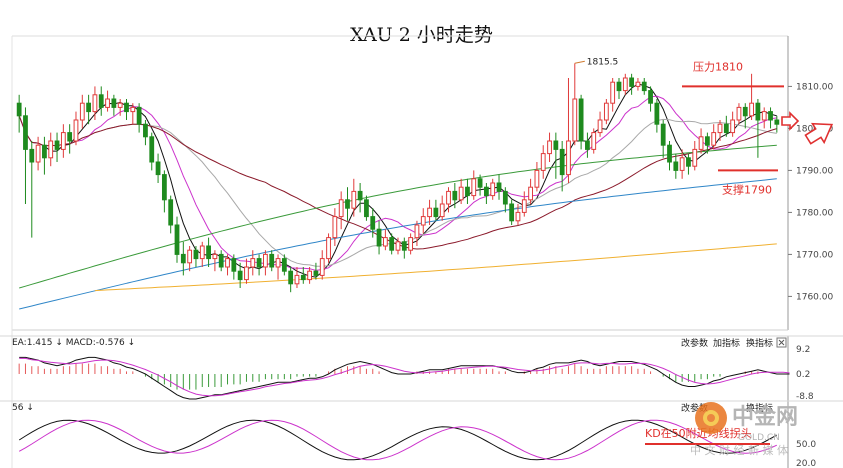  What do you see at coordinates (759, 343) in the screenshot?
I see `toolbar-change-indicator: 换指标` at bounding box center [759, 343].